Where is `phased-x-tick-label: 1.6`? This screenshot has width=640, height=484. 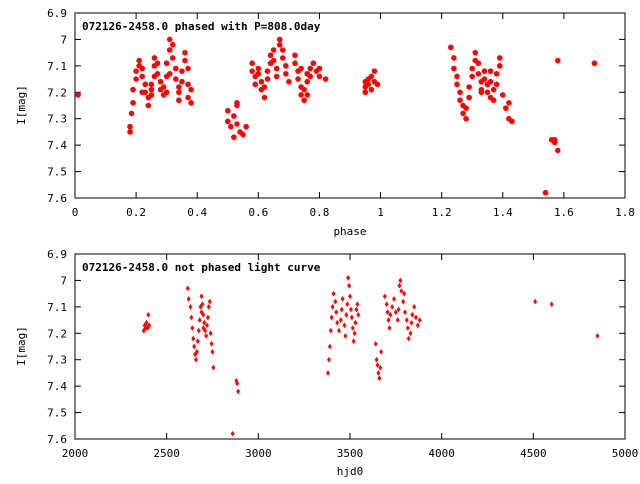
phased-x-tick-label: 1.6 is located at coordinates (564, 212).